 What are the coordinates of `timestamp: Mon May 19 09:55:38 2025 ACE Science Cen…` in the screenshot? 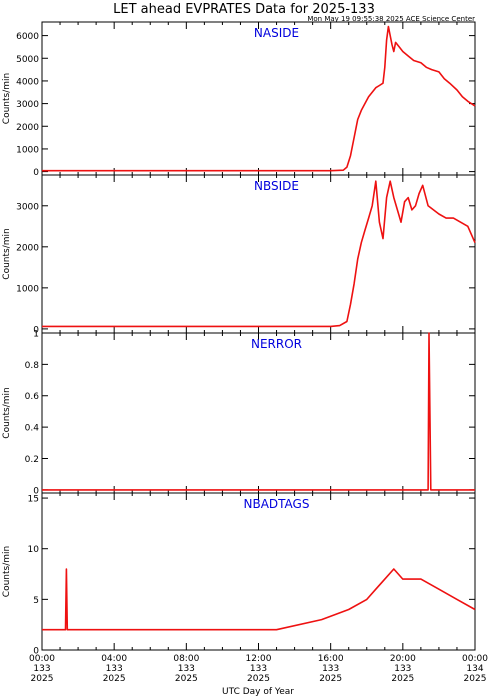 It's located at (391, 19).